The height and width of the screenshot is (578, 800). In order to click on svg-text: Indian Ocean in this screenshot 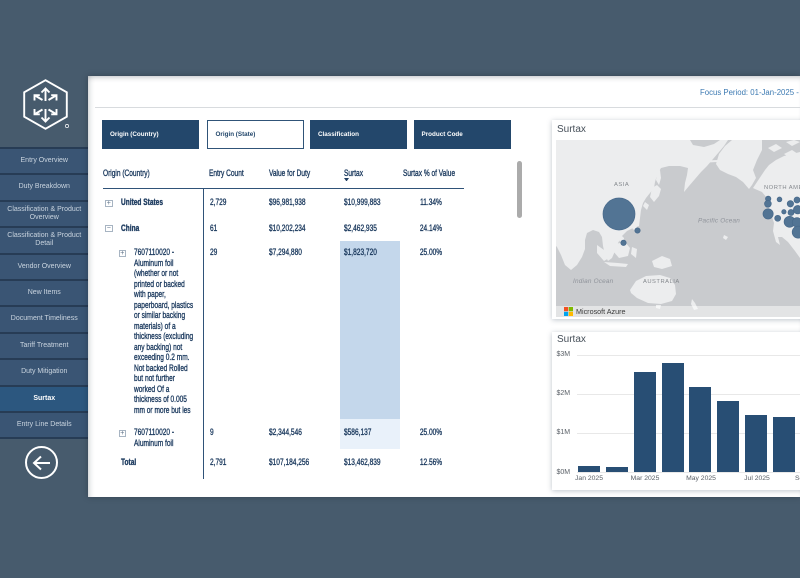, I will do `click(593, 281)`.